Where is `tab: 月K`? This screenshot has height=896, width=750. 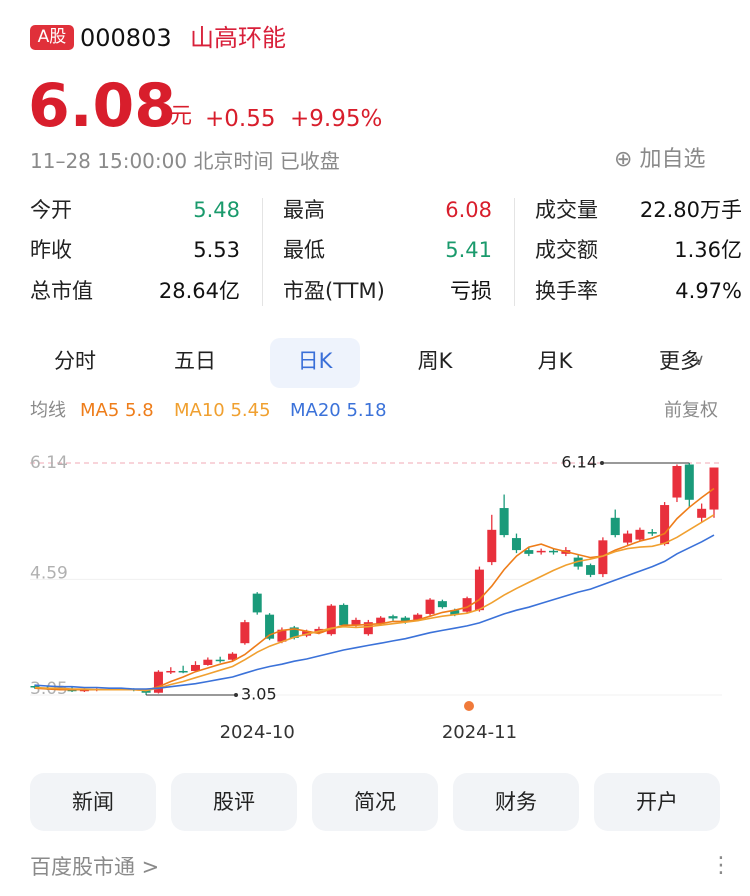
tab: 月K is located at coordinates (555, 361).